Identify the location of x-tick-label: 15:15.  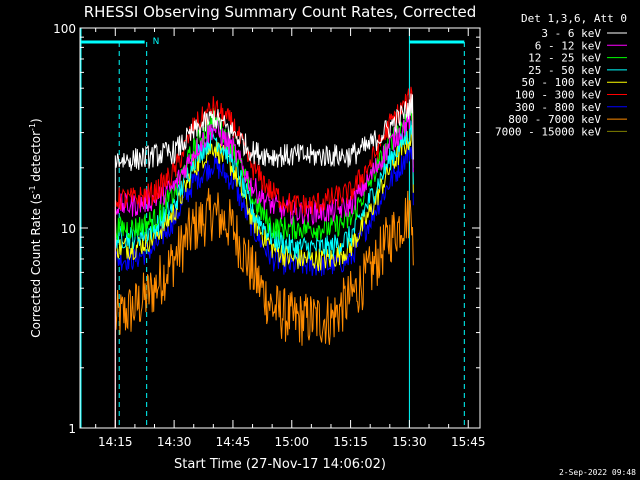
(350, 442).